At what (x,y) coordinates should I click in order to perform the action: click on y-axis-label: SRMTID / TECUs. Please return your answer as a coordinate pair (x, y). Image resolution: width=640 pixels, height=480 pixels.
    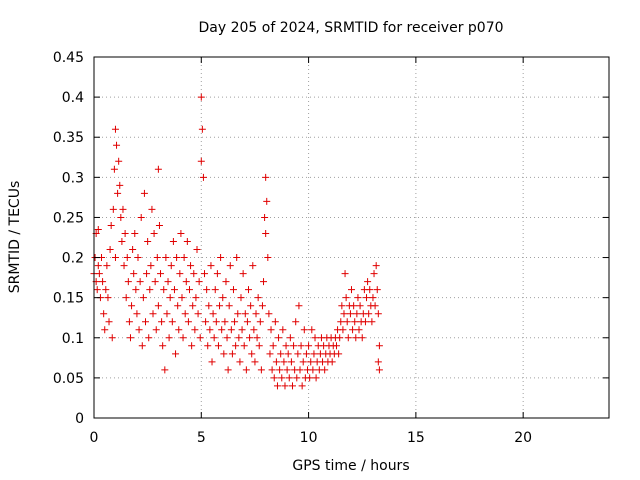
    Looking at the image, I should click on (15, 237).